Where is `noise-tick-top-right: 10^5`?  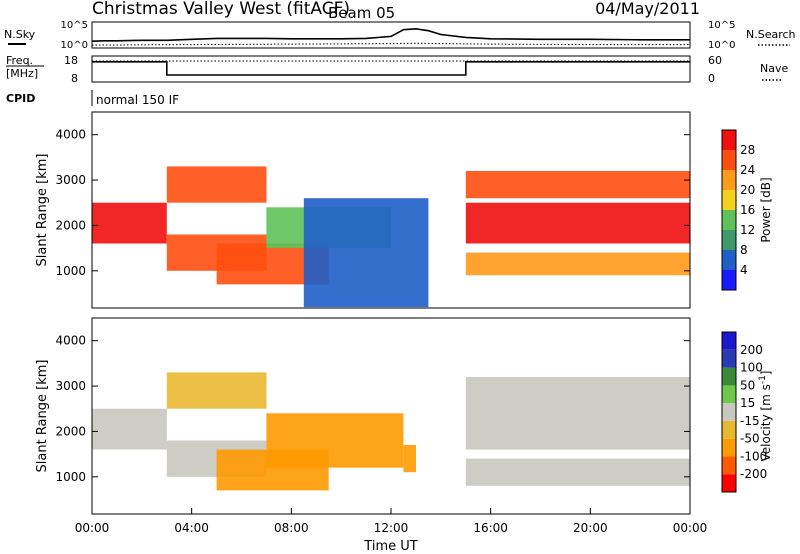 noise-tick-top-right: 10^5 is located at coordinates (721, 25).